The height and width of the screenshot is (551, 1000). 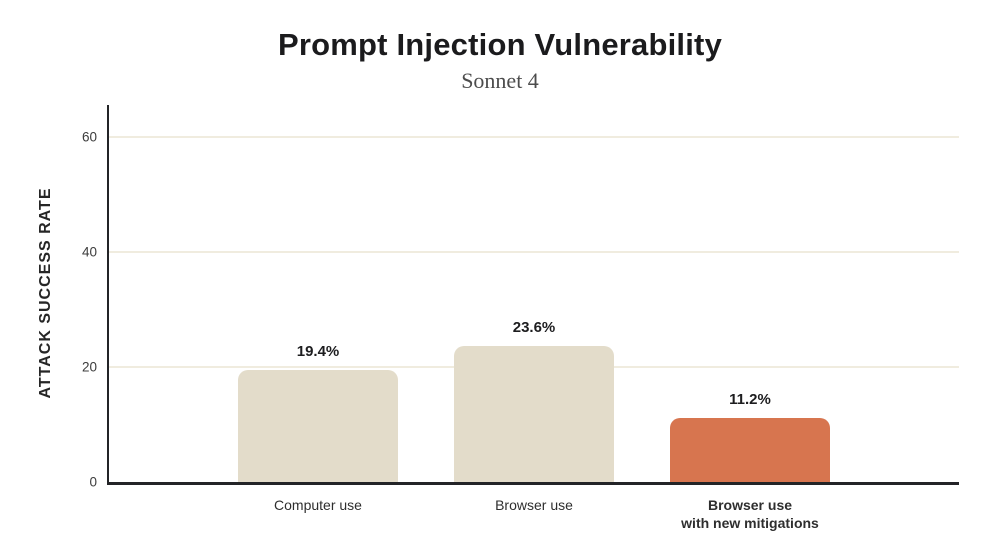 I want to click on x-label-line: Computer use, so click(x=318, y=505).